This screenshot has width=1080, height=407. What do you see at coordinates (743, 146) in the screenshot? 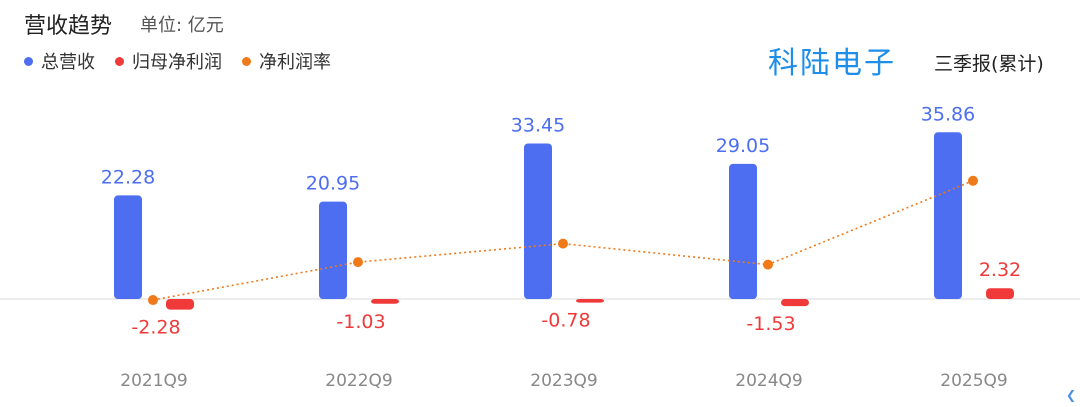
I see `revenue-value-label: 29.05` at bounding box center [743, 146].